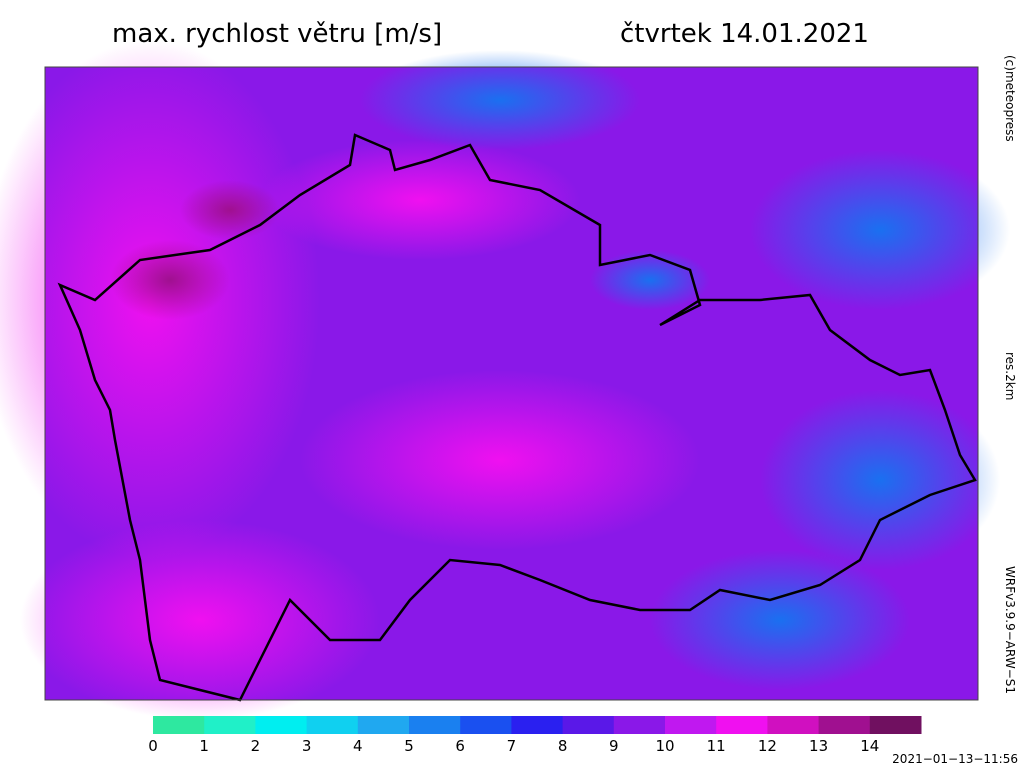 This screenshot has height=772, width=1024. I want to click on copyright: (c)meteopress, so click(1010, 98).